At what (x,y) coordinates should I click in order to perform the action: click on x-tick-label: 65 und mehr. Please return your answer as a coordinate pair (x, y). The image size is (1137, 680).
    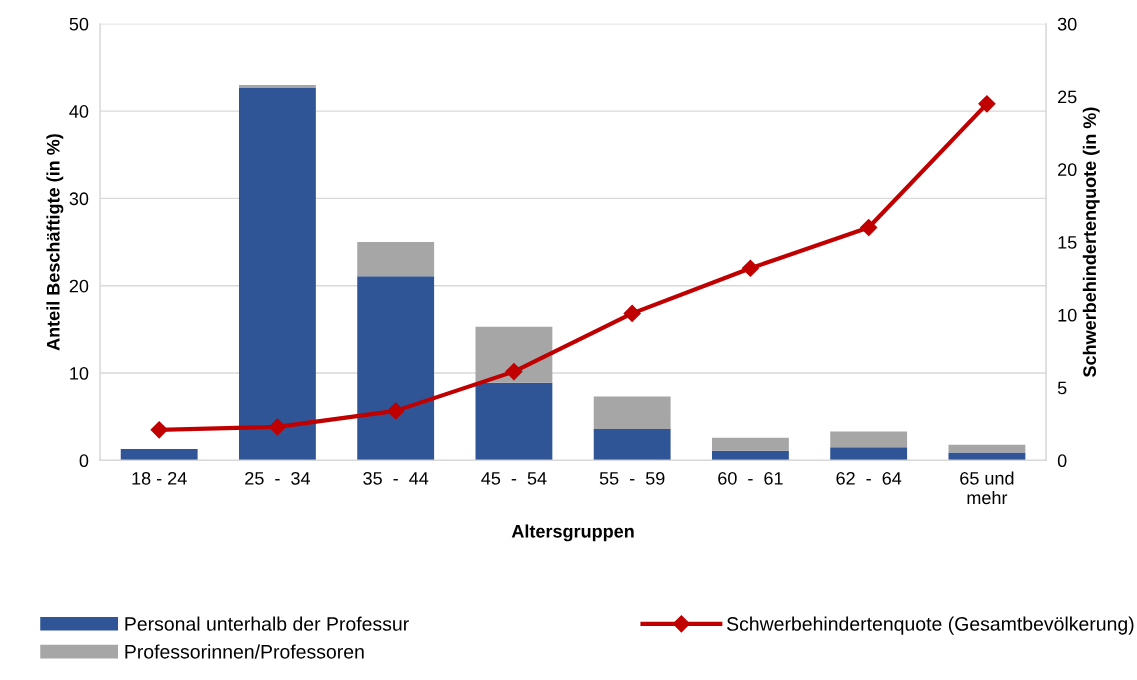
    Looking at the image, I should click on (987, 488).